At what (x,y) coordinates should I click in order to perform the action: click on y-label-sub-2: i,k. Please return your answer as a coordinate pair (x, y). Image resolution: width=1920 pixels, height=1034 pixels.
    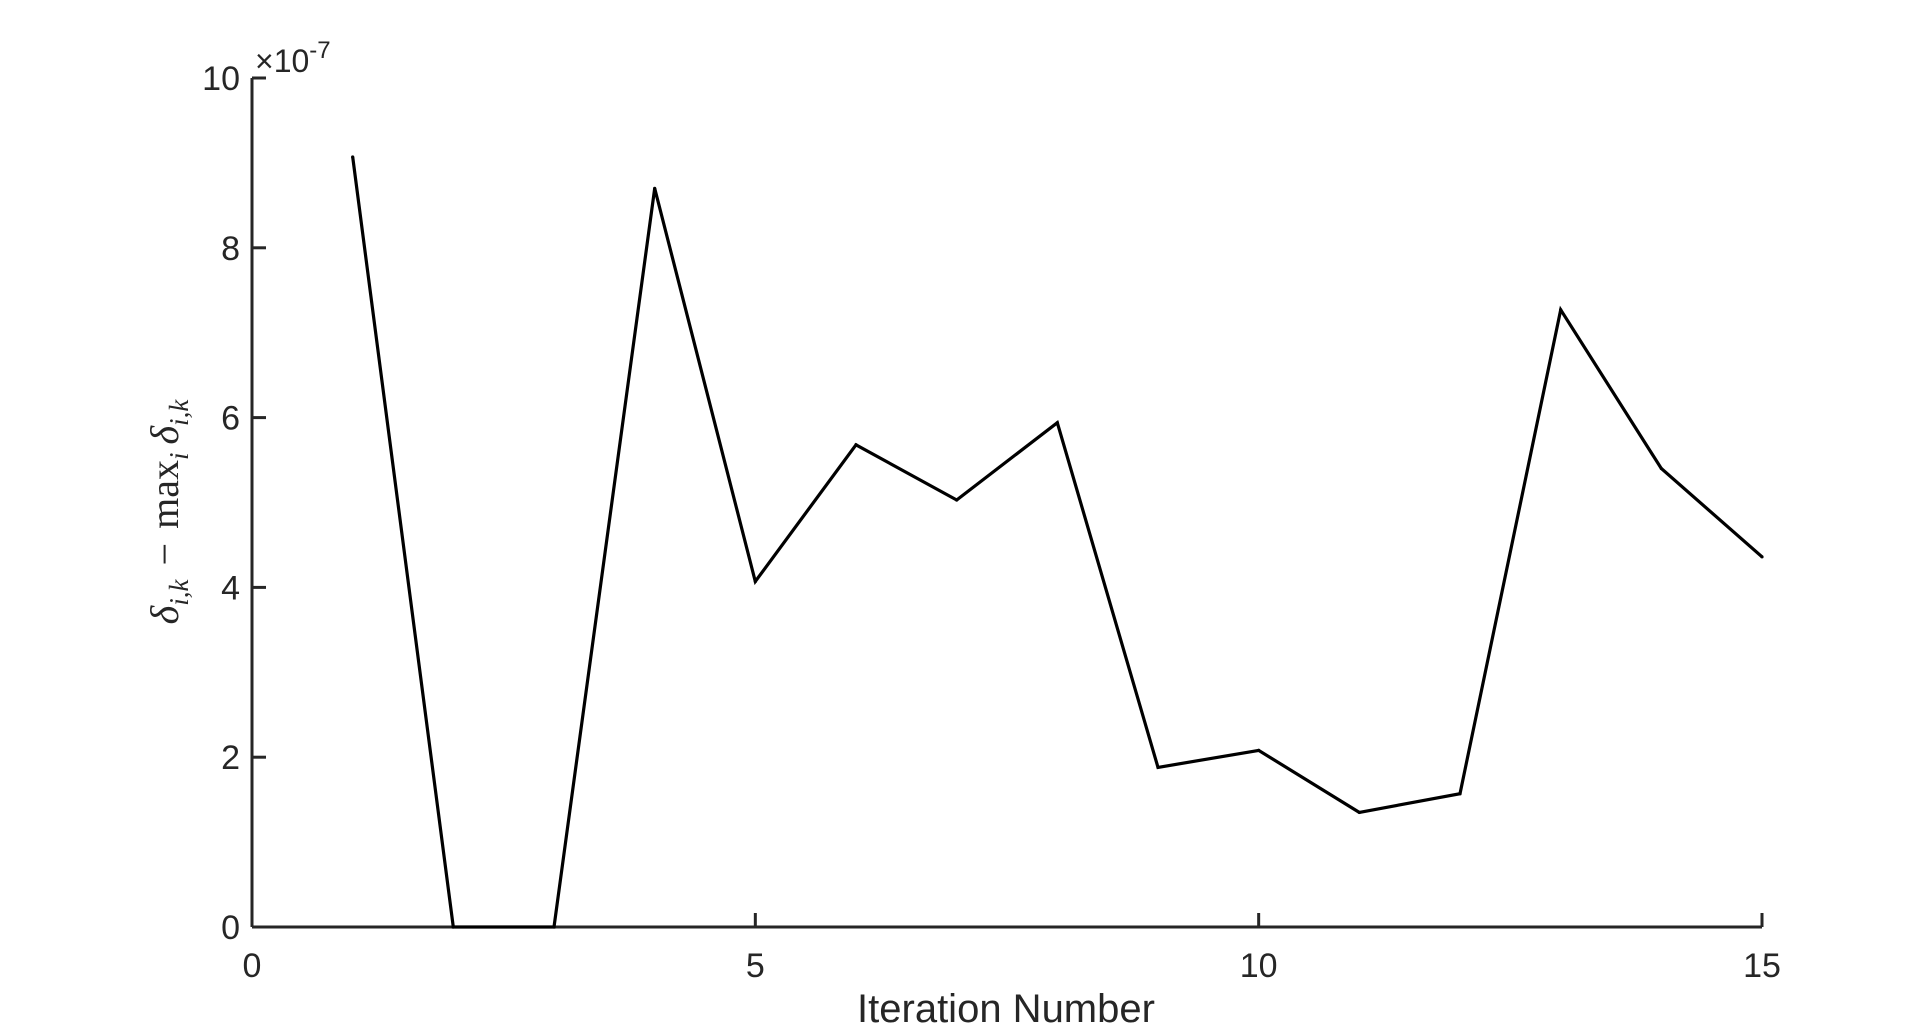
    Looking at the image, I should click on (179, 412).